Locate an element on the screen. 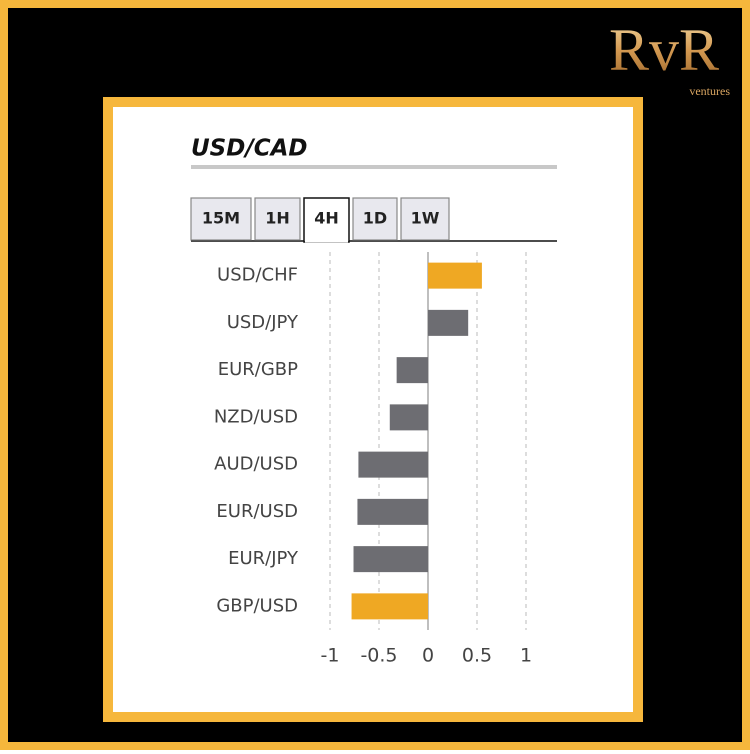  tab-label: 1D is located at coordinates (375, 218).